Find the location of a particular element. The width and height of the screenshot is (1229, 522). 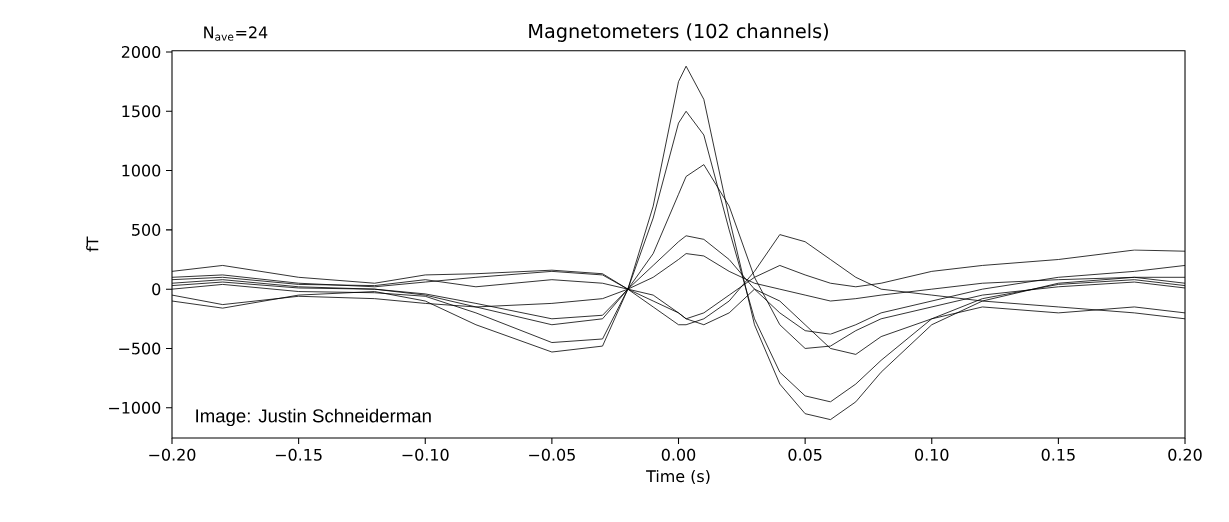

x-tick-label: −0.15 is located at coordinates (298, 454).